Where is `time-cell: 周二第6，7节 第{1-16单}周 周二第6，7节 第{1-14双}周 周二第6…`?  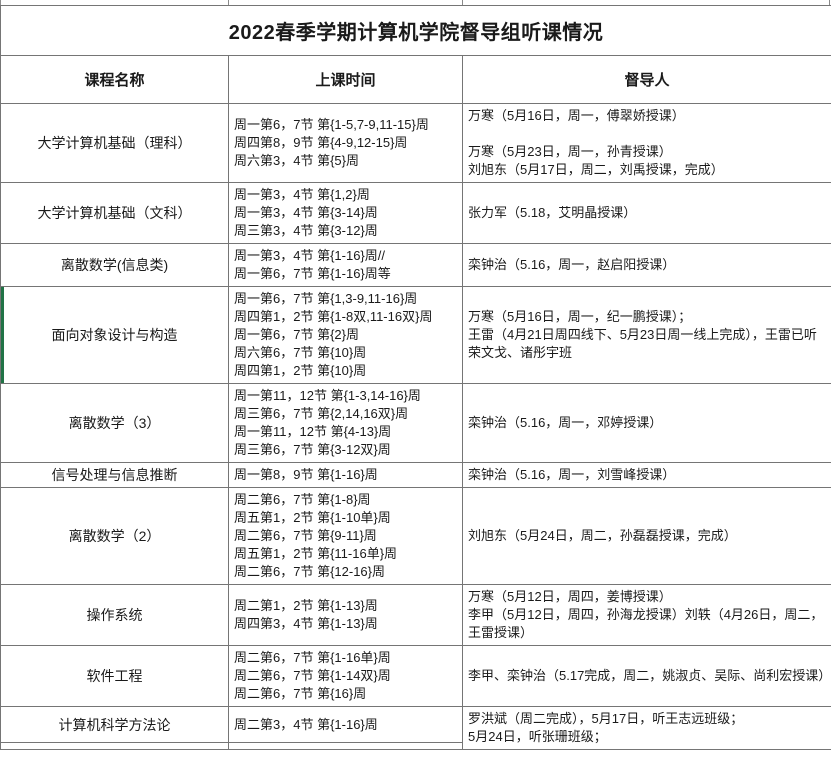
time-cell: 周二第6，7节 第{1-16单}周 周二第6，7节 第{1-14双}周 周二第6… is located at coordinates (345, 676).